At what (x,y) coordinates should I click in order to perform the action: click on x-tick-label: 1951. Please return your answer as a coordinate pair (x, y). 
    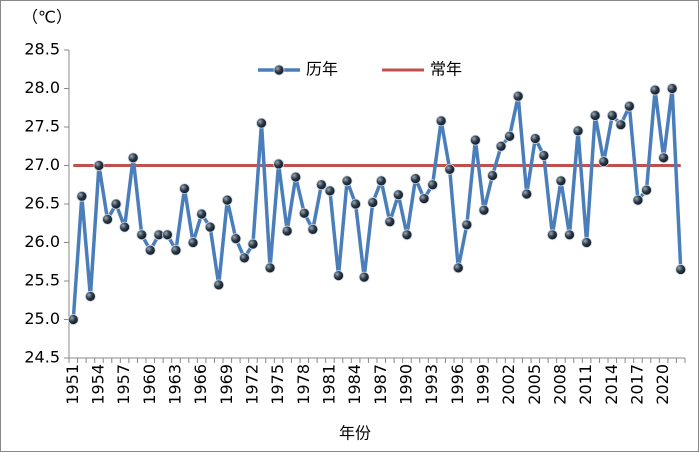
    Looking at the image, I should click on (72, 384).